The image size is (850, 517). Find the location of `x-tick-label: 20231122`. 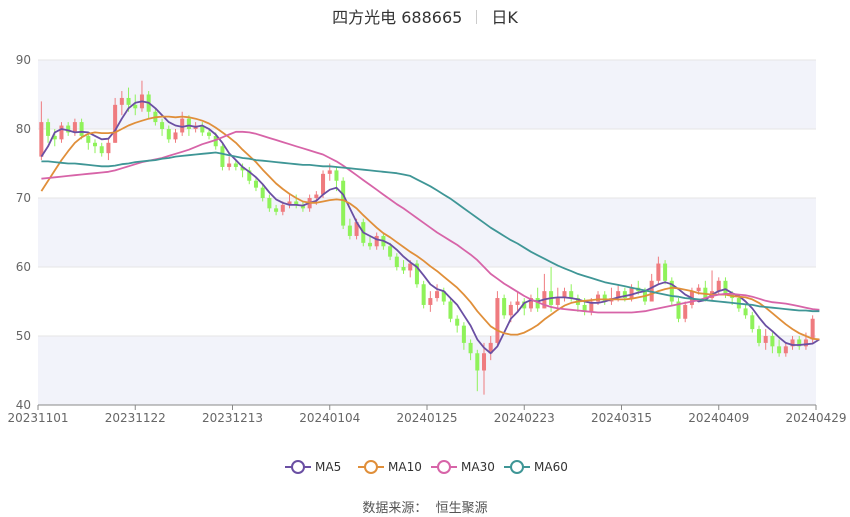

x-tick-label: 20231122 is located at coordinates (135, 418).